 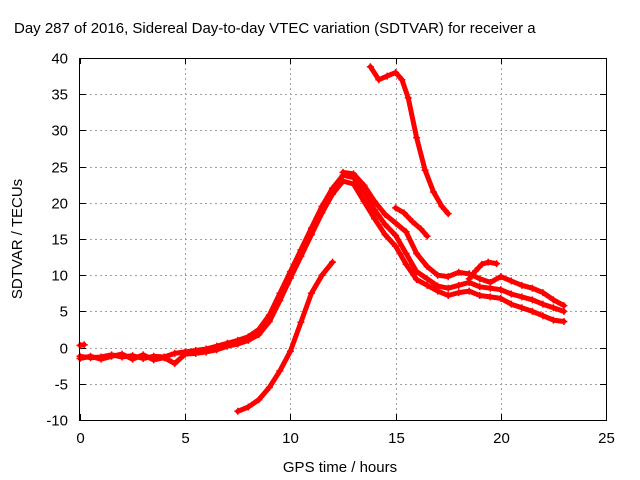 What do you see at coordinates (17, 239) in the screenshot?
I see `y-axis-label: SDTVAR / TECUs` at bounding box center [17, 239].